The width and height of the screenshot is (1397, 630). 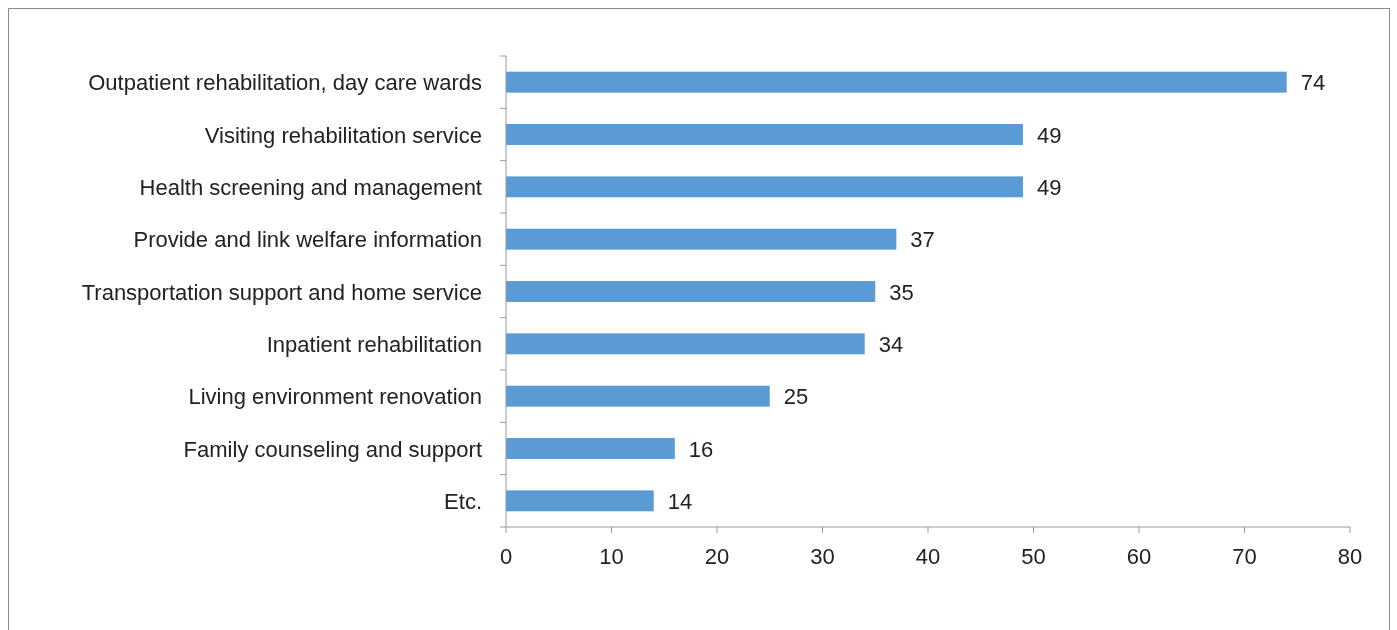 What do you see at coordinates (796, 397) in the screenshot?
I see `data-label: 25` at bounding box center [796, 397].